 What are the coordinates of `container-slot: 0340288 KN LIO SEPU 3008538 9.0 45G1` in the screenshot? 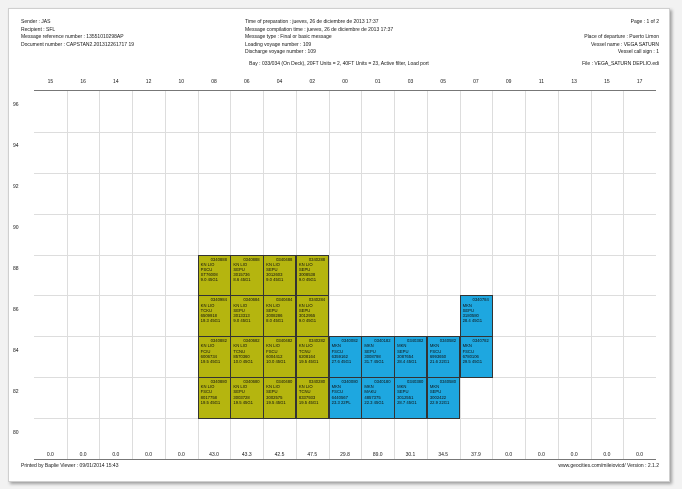 It's located at (312, 275).